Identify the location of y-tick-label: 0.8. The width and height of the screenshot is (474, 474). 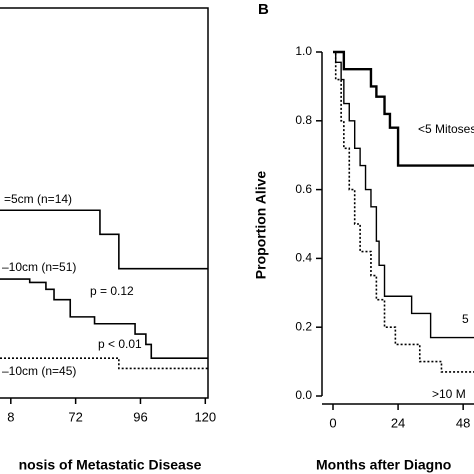
(303, 120).